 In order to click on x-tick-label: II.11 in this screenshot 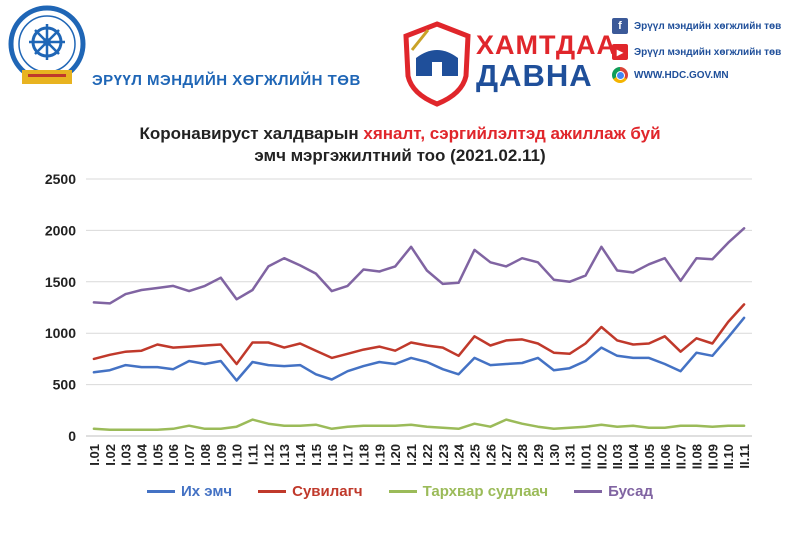, I will do `click(744, 456)`.